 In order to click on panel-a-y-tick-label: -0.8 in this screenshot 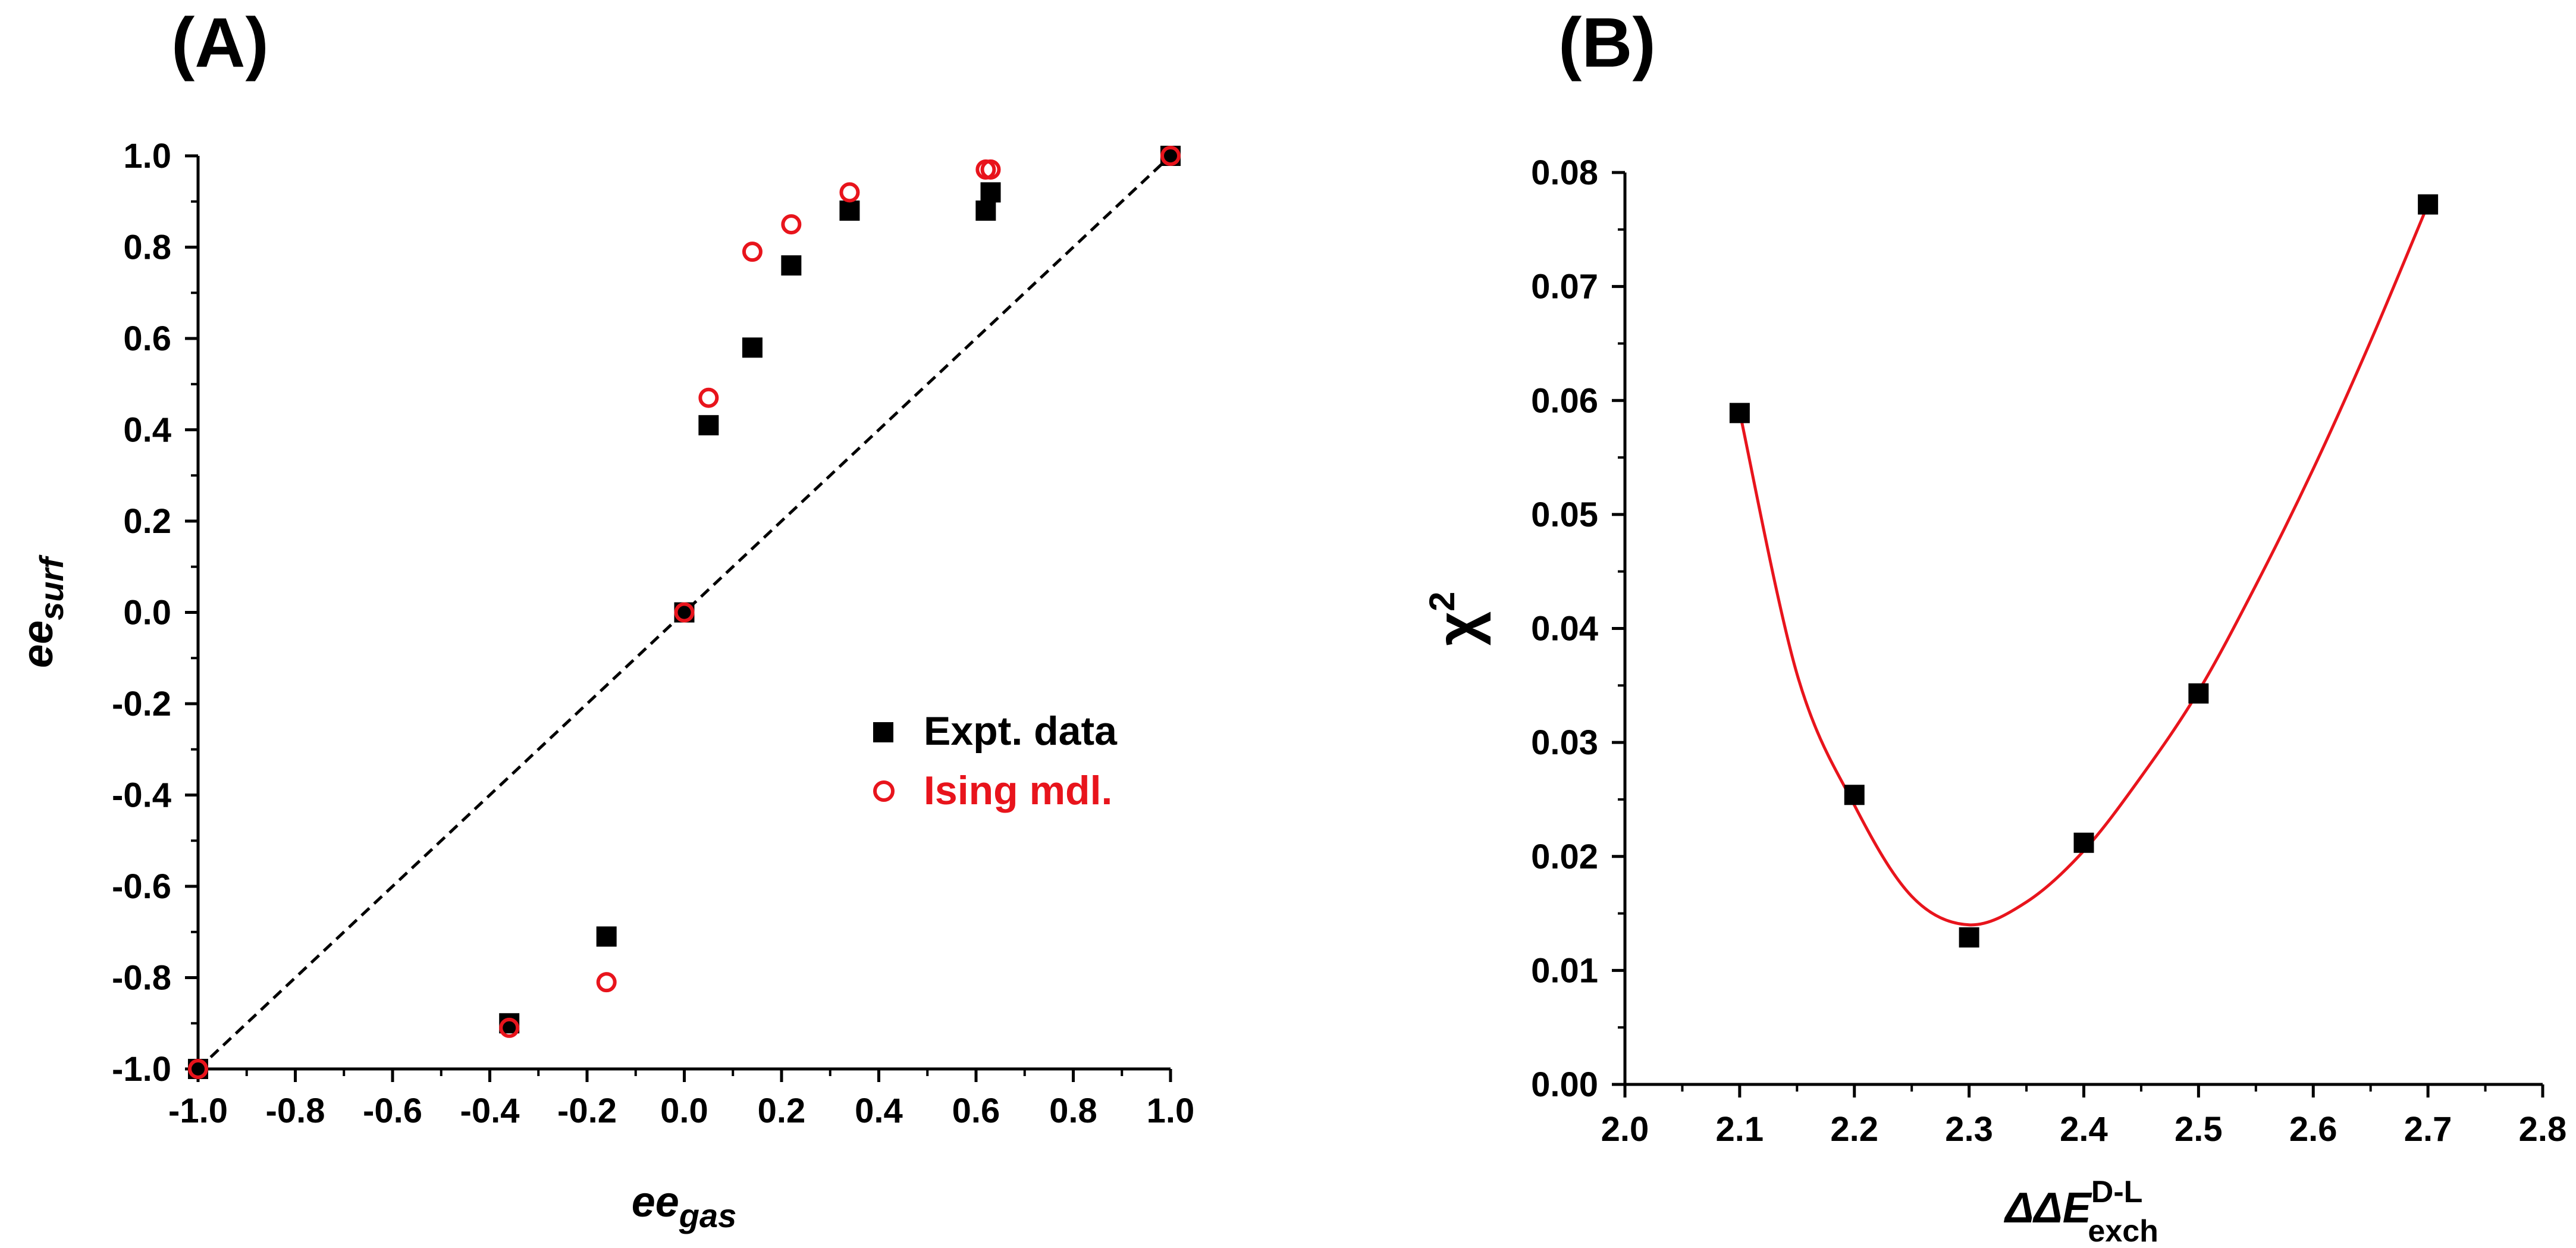, I will do `click(141, 979)`.